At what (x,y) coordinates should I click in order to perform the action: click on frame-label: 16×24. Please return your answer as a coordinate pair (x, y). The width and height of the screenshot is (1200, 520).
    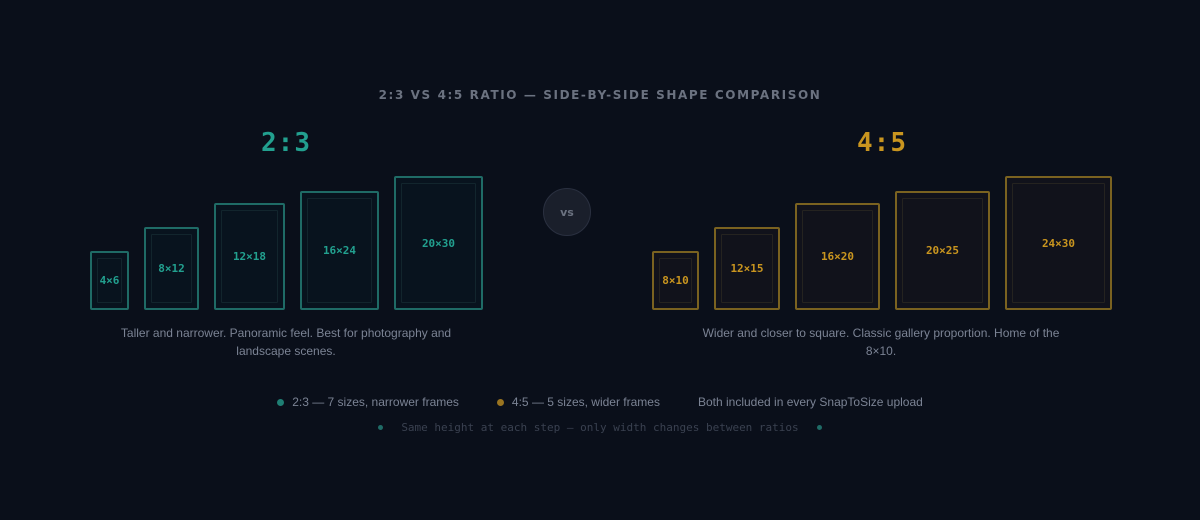
    Looking at the image, I should click on (339, 250).